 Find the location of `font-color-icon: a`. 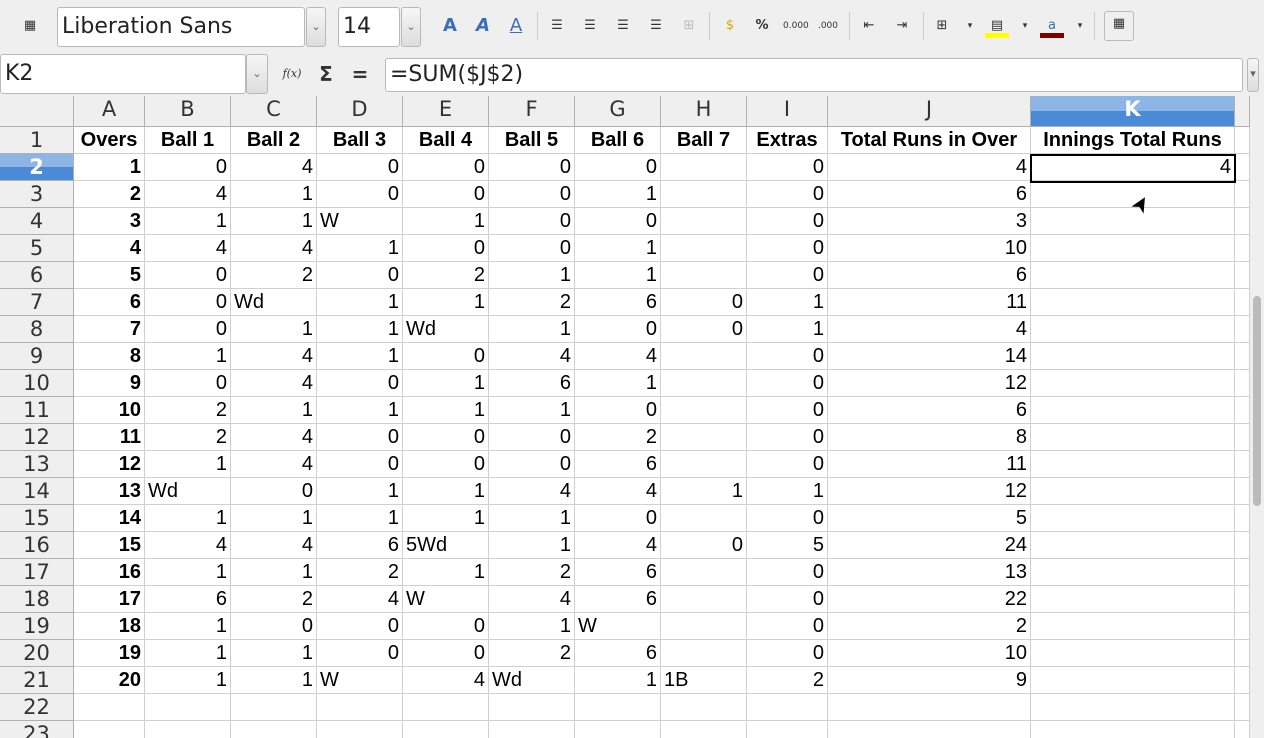

font-color-icon: a is located at coordinates (1052, 26).